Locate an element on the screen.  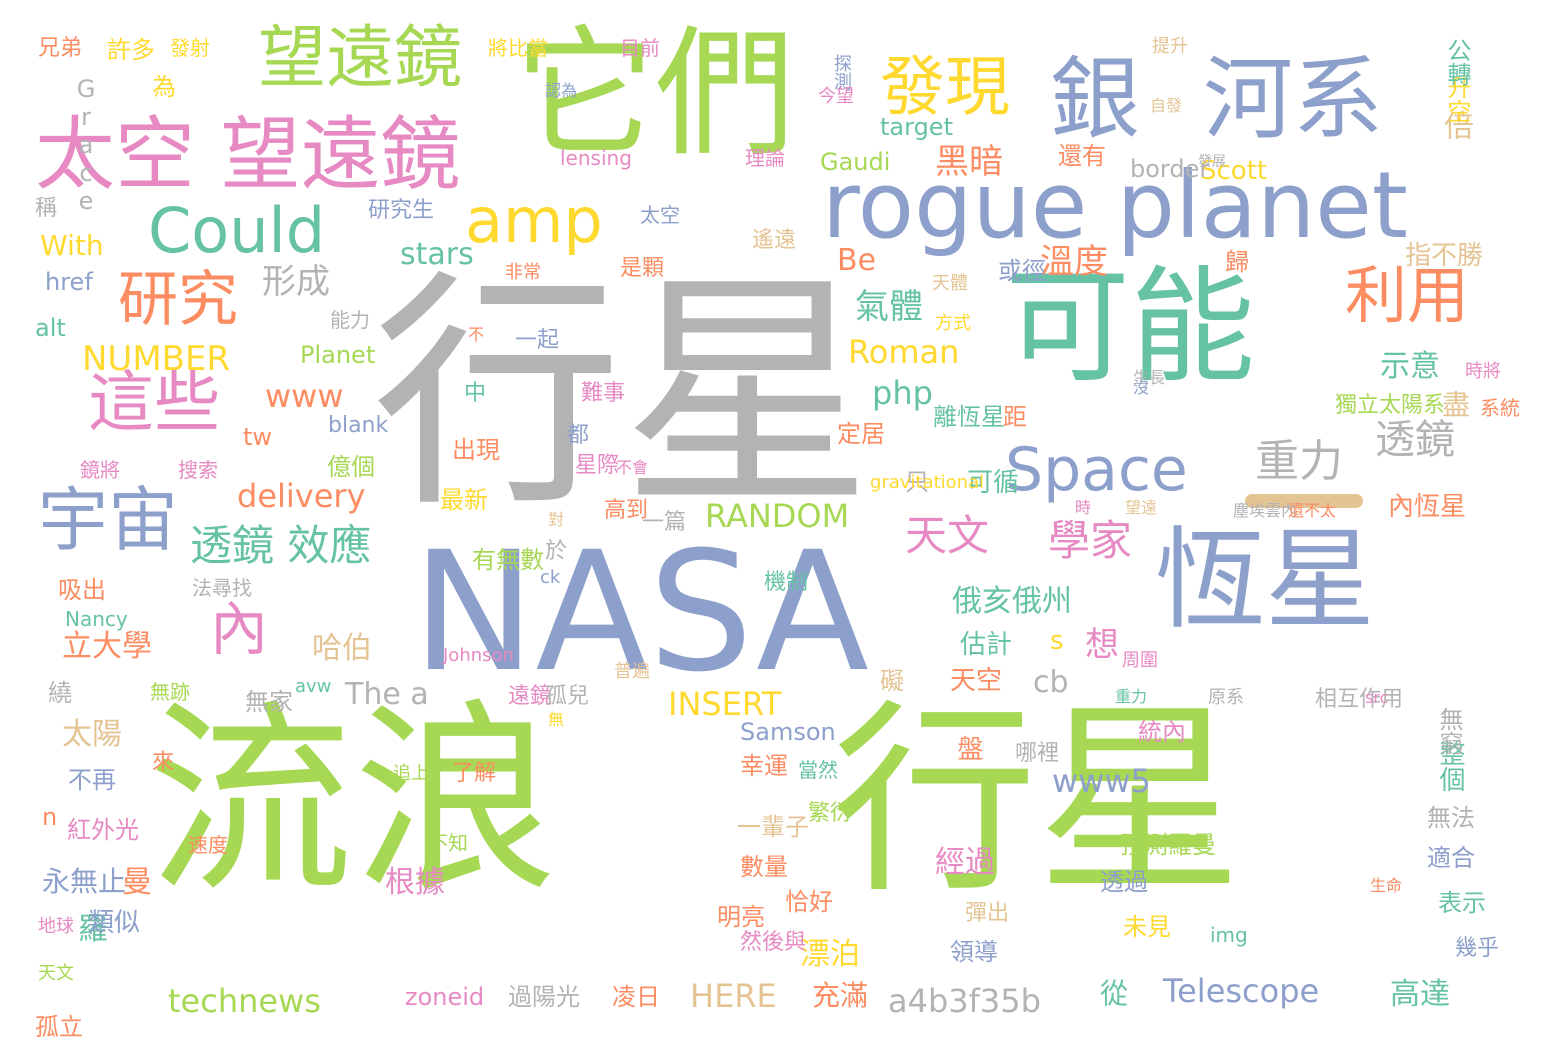
cloud-word: 曼 is located at coordinates (137, 882).